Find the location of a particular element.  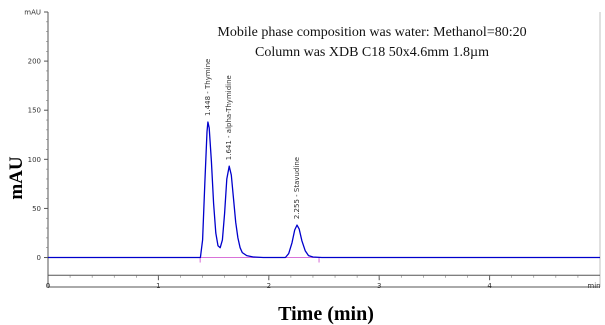

y-tick-label: 50 is located at coordinates (36, 209).